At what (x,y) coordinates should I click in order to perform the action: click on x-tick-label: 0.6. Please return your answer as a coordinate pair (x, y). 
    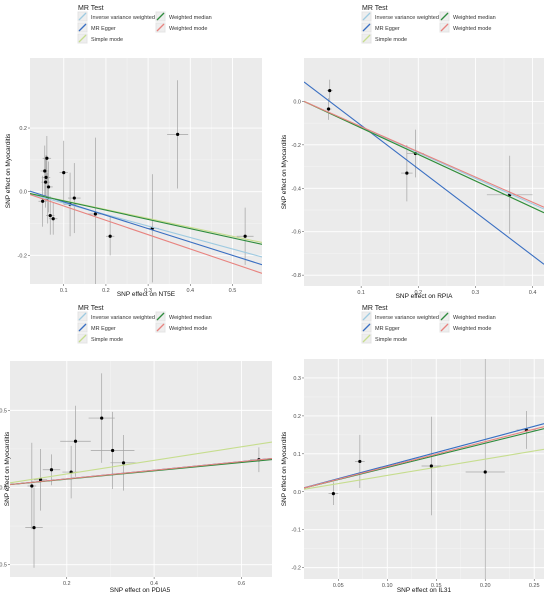
    Looking at the image, I should click on (242, 584).